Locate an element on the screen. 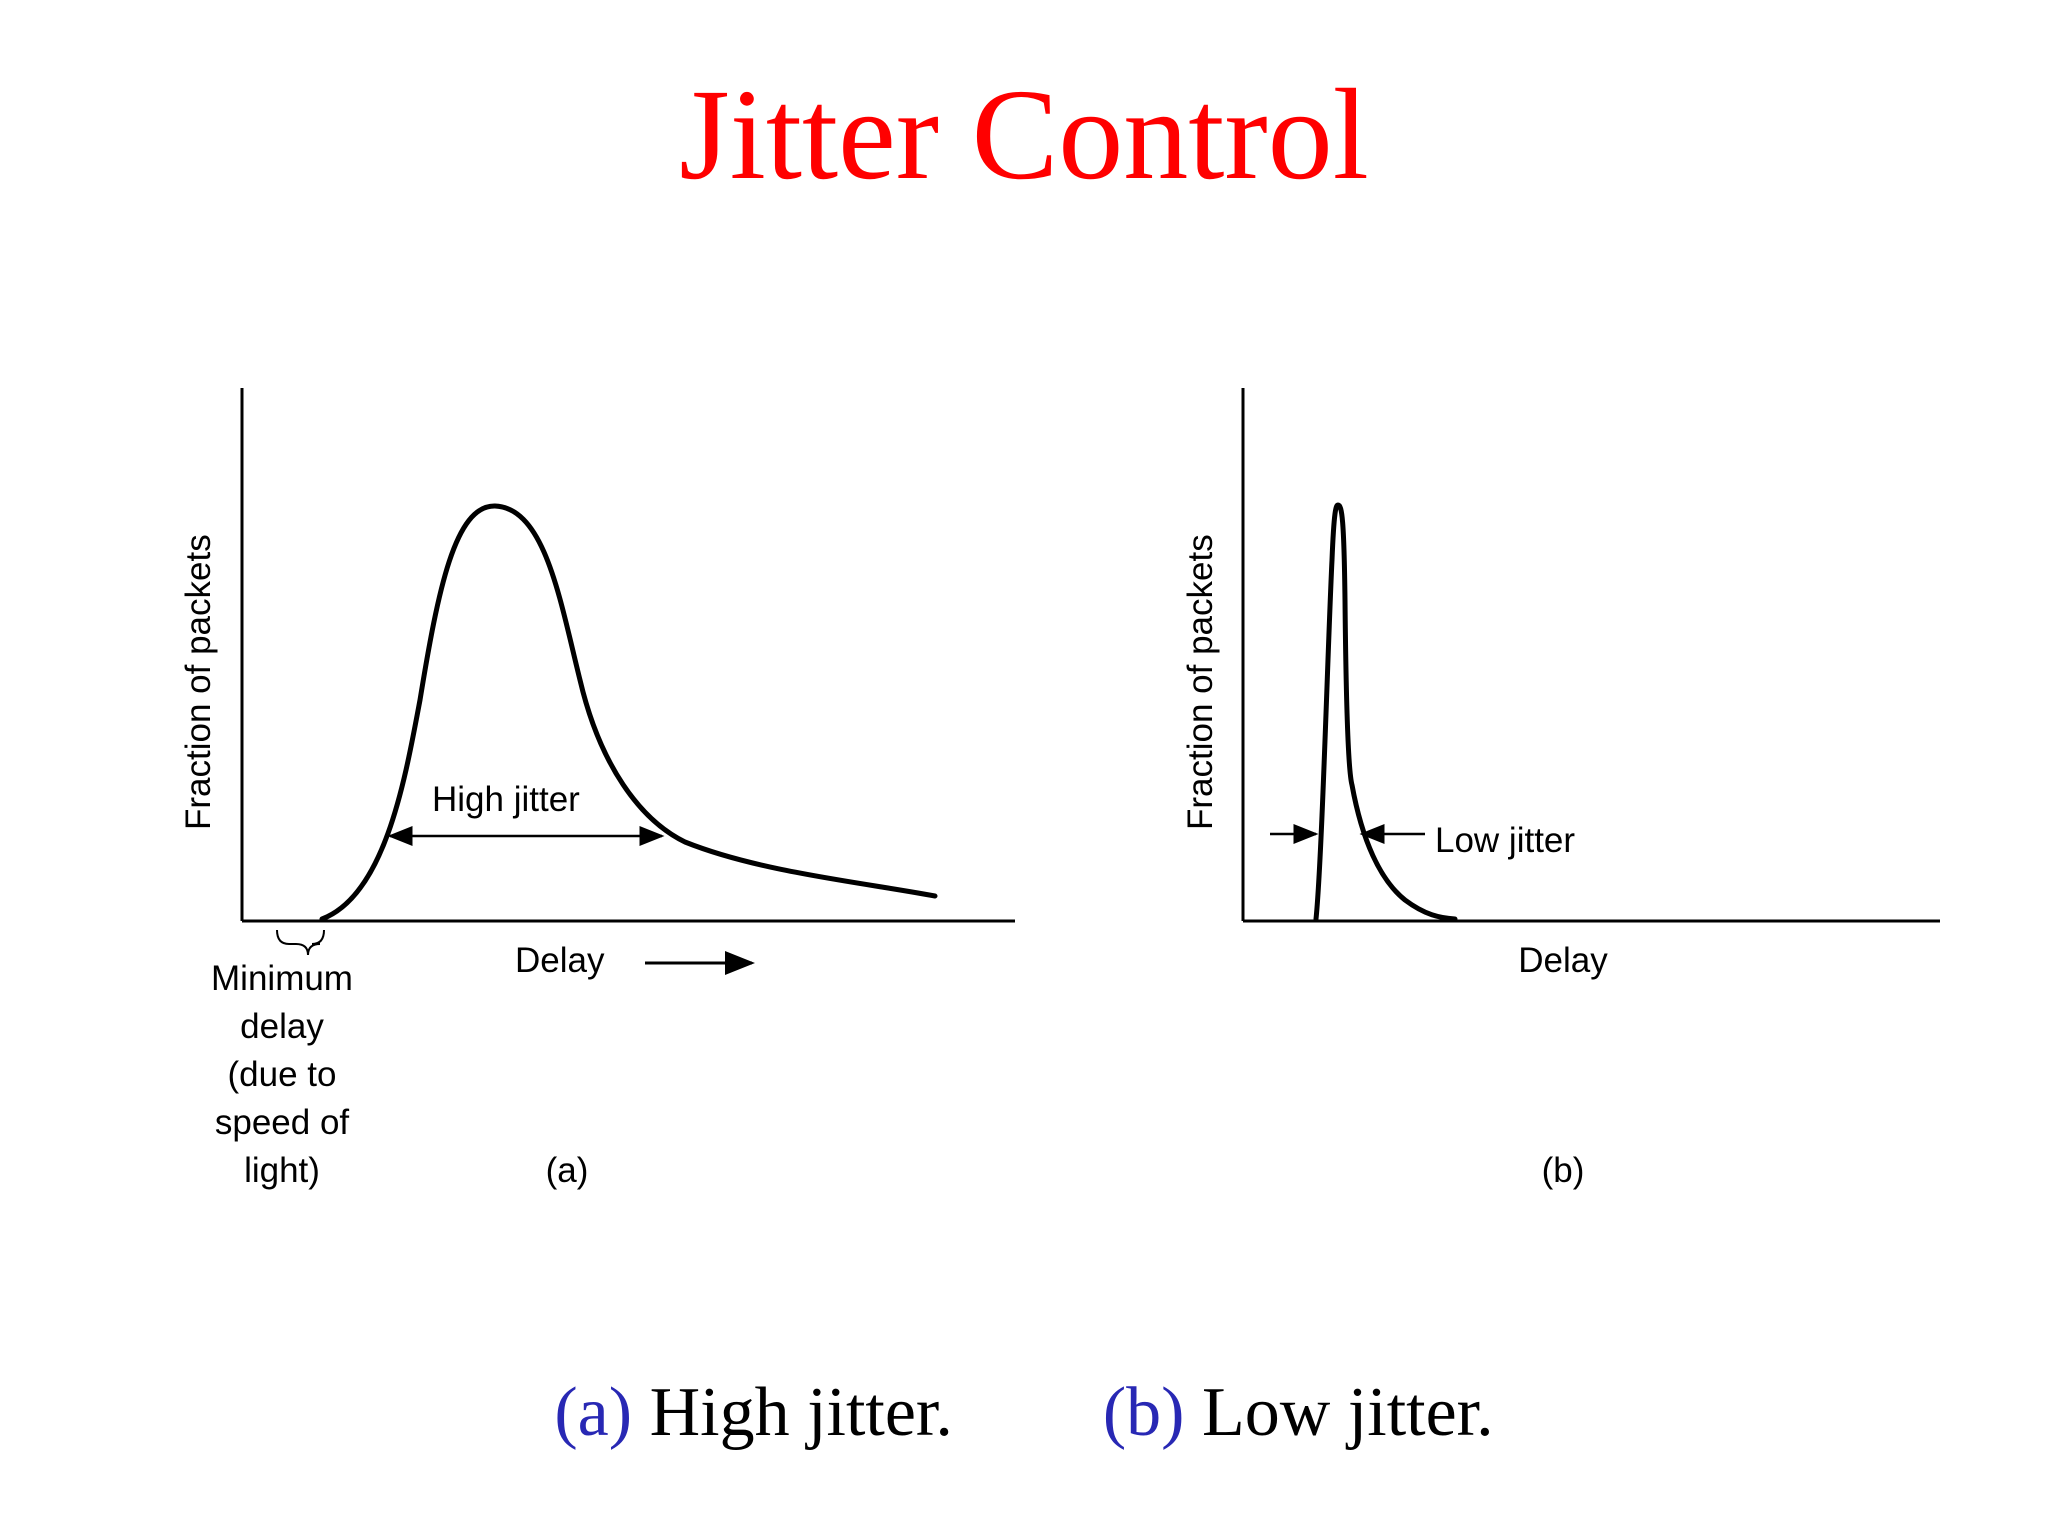 This screenshot has height=1536, width=2048. figure-caption: (a) High jitter. (b) Low jitter. is located at coordinates (1024, 1413).